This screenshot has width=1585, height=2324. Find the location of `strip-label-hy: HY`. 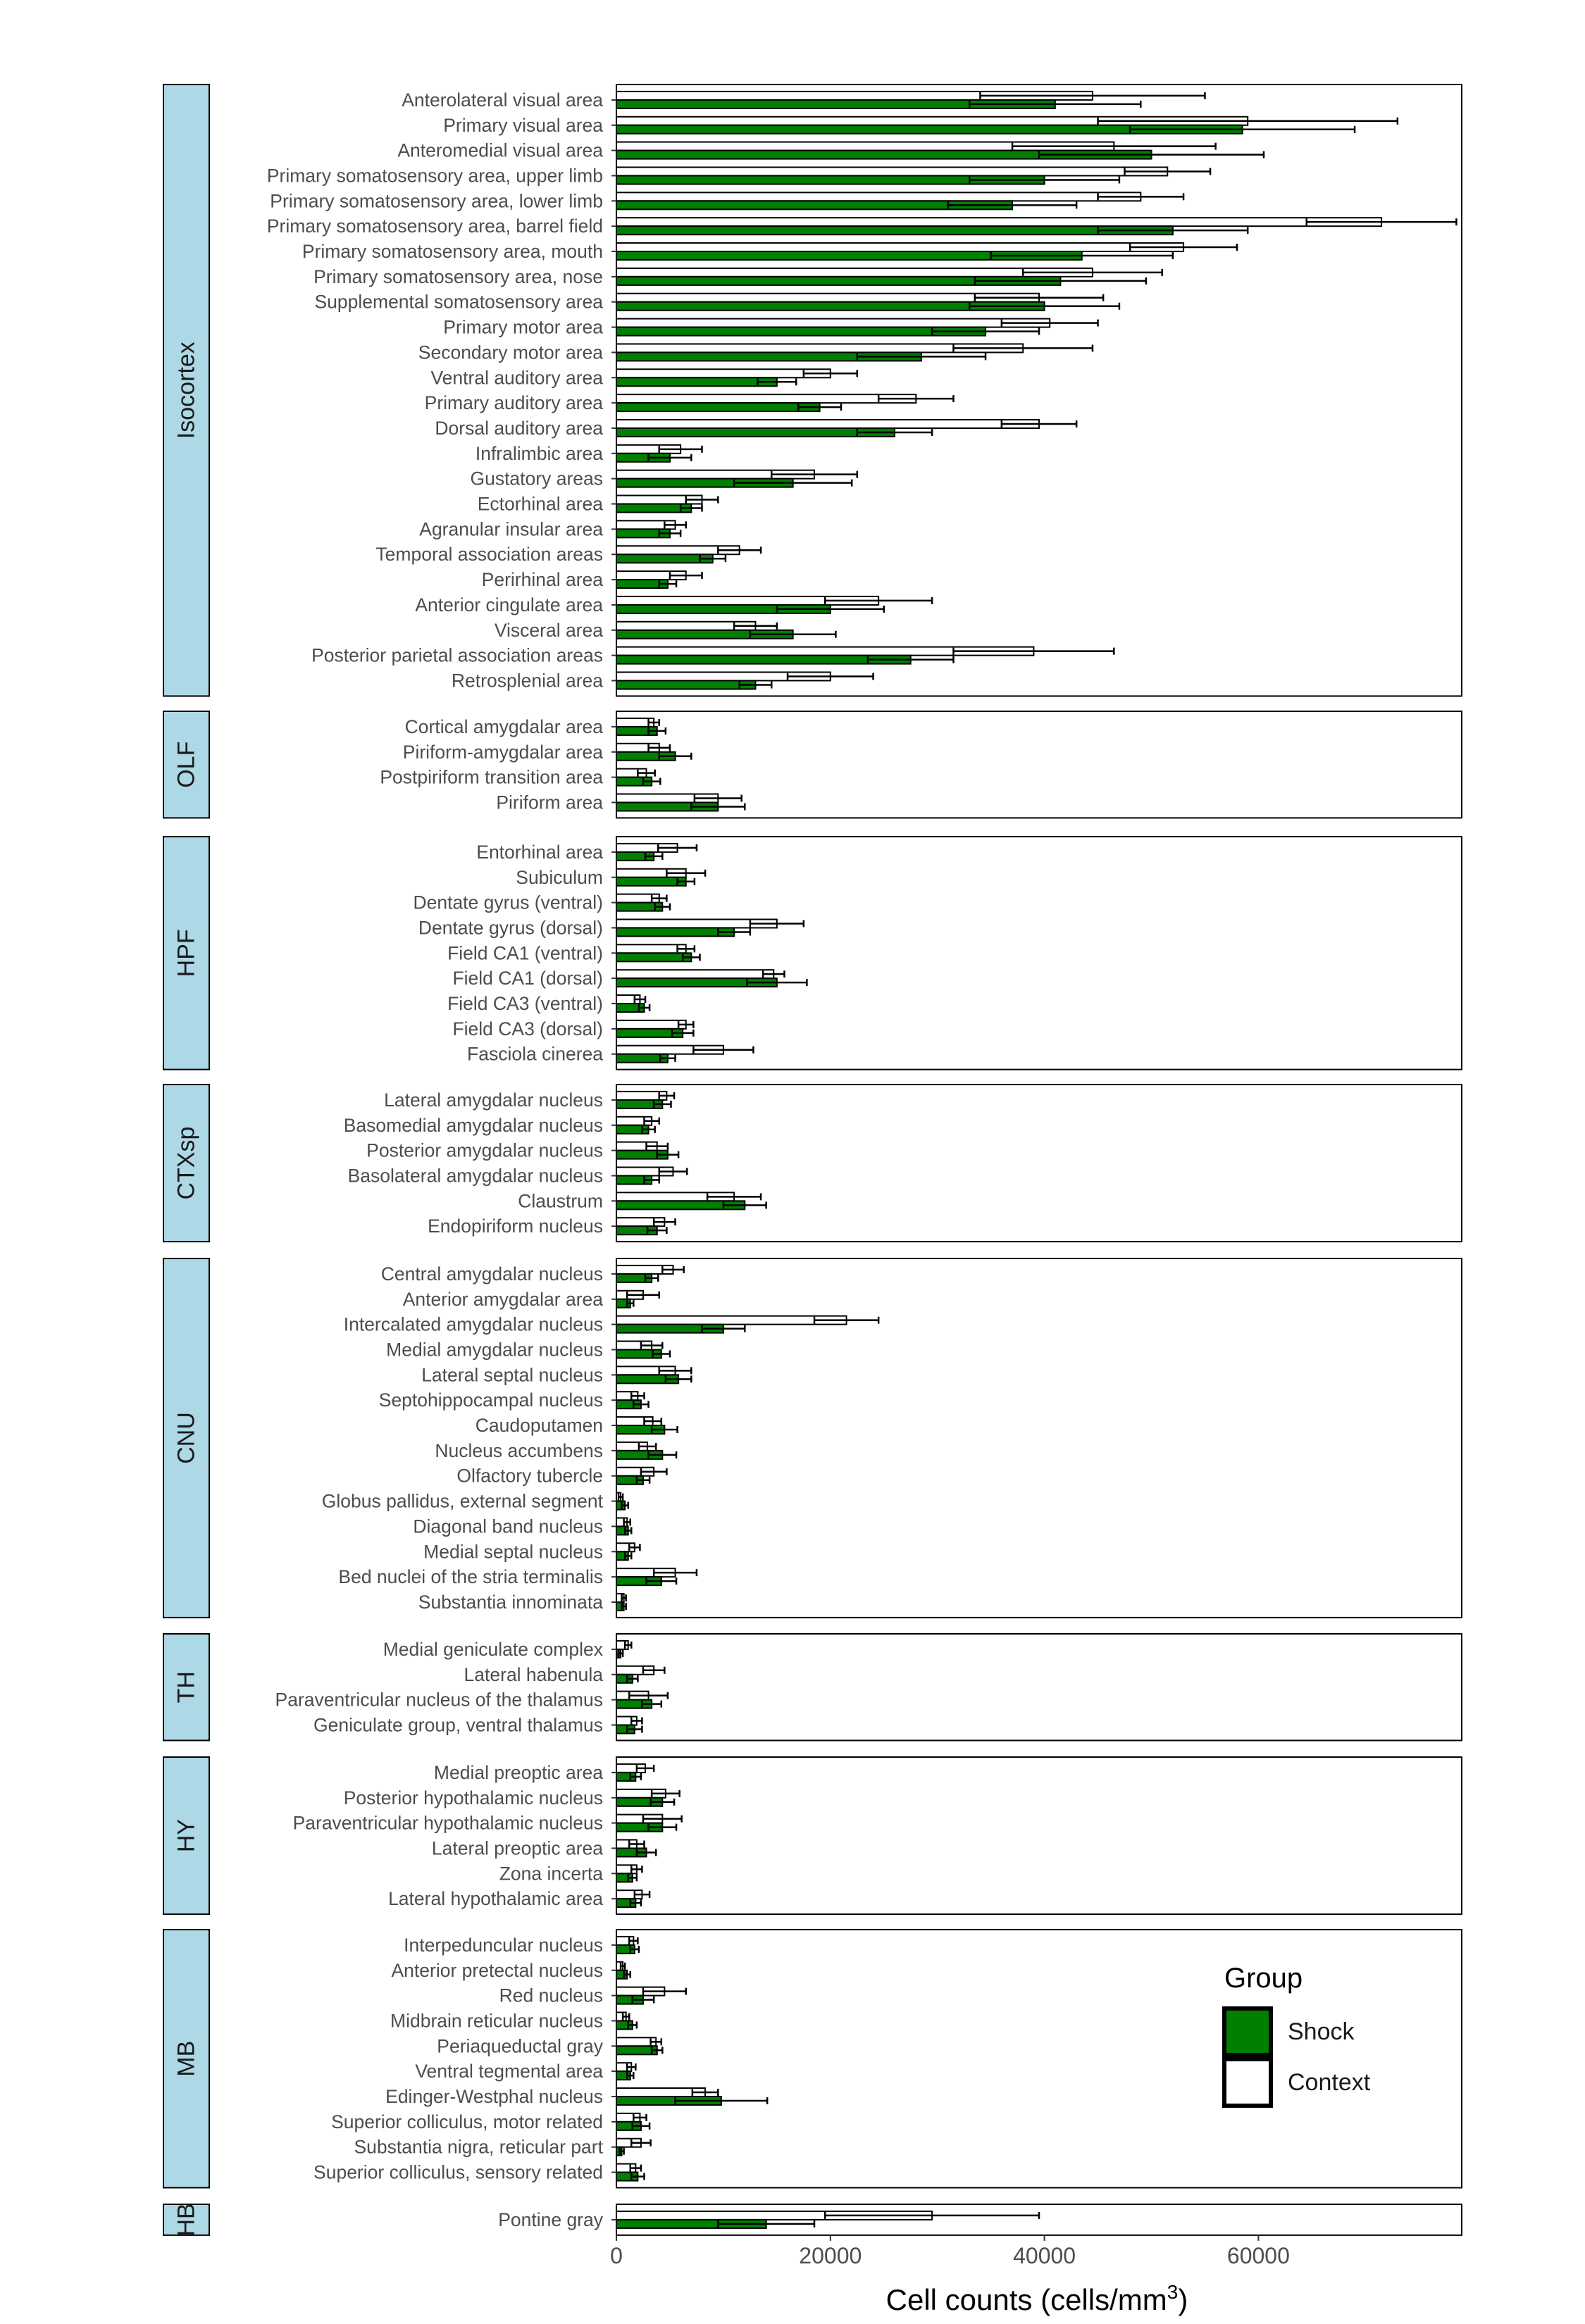

strip-label-hy: HY is located at coordinates (186, 1835).